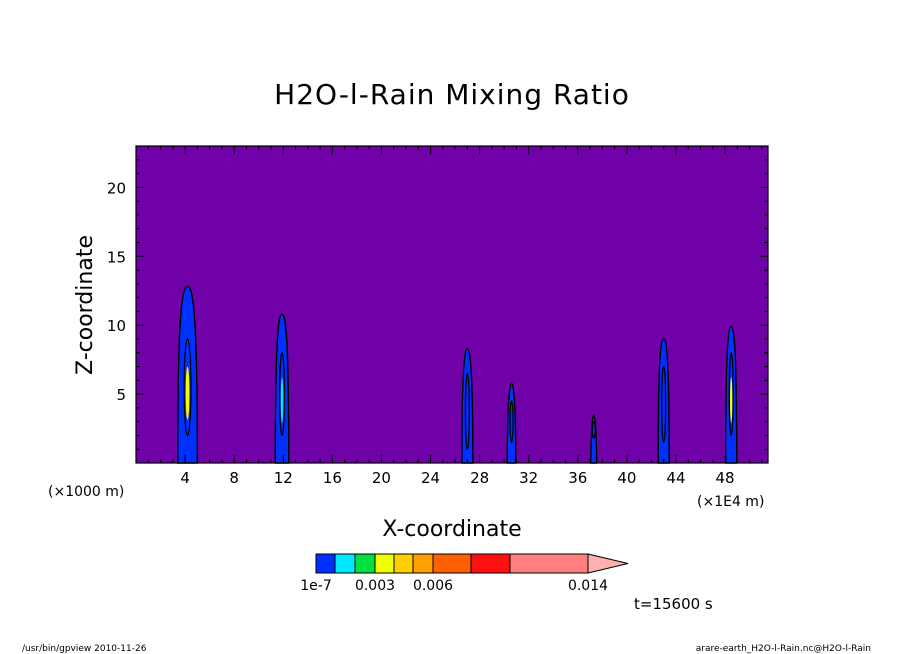  What do you see at coordinates (381, 478) in the screenshot?
I see `x-tick-label: 20` at bounding box center [381, 478].